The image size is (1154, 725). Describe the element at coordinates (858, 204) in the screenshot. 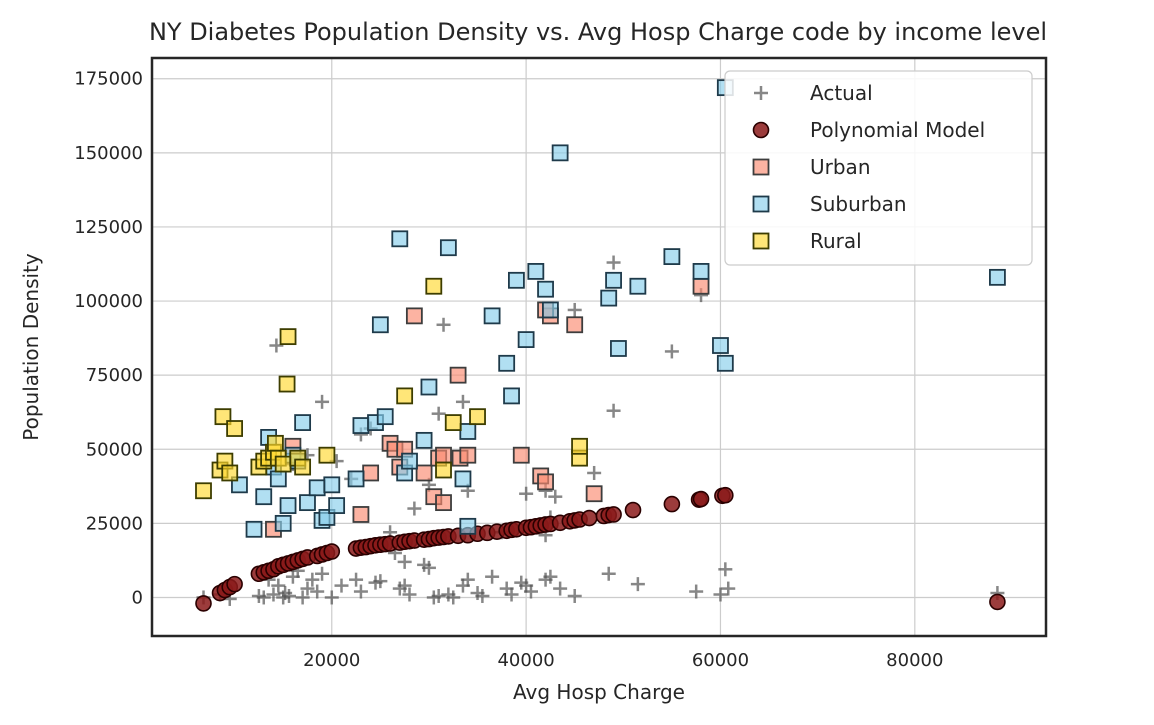

I see `legend-label-suburban: Suburban` at that location.